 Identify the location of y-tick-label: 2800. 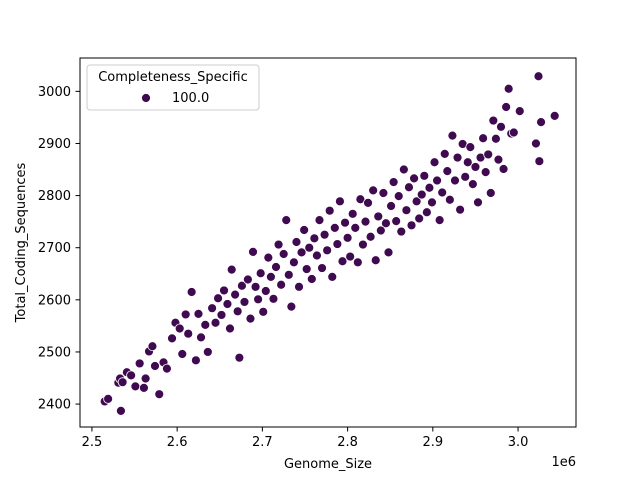
(54, 196).